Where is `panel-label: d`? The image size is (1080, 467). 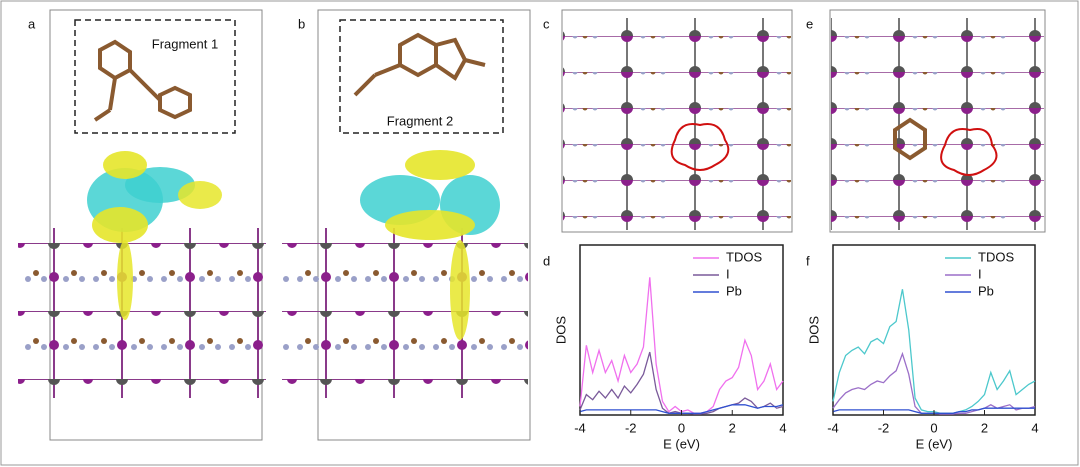 panel-label: d is located at coordinates (546, 260).